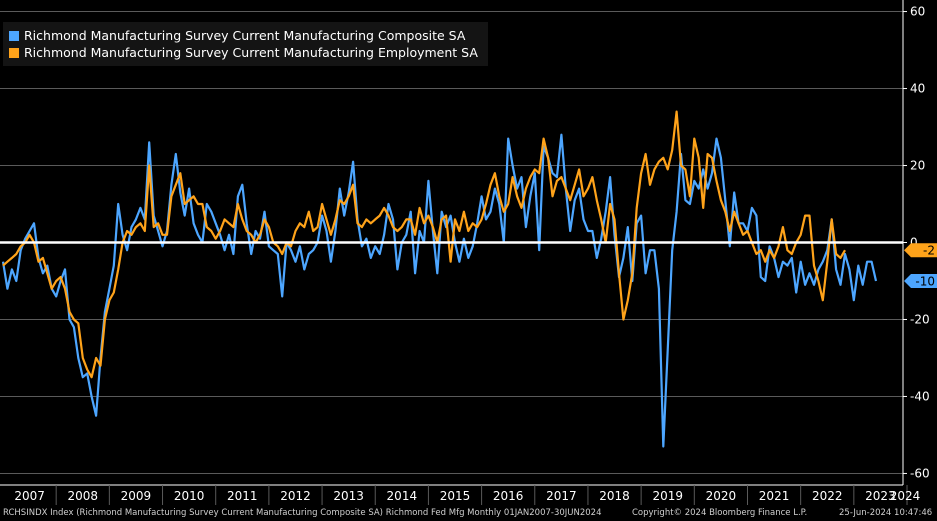 The image size is (937, 521). I want to click on last-value-label: -2, so click(929, 251).